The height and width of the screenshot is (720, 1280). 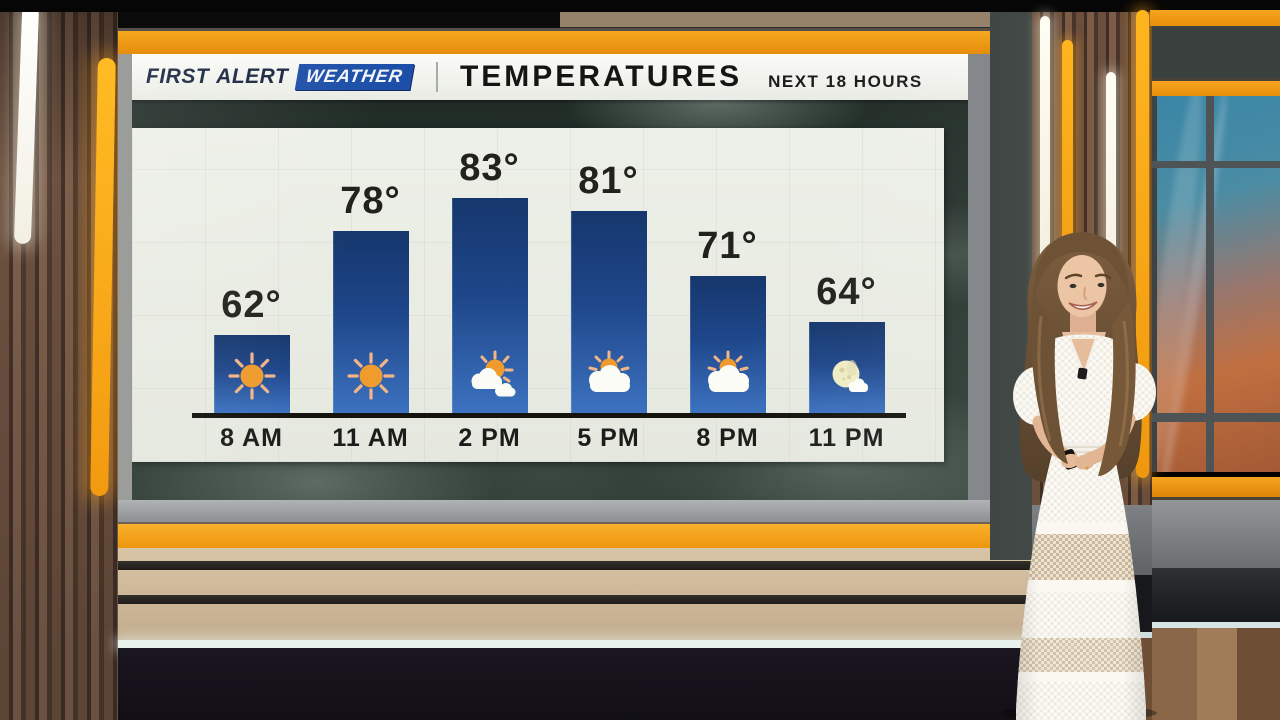 What do you see at coordinates (1216, 87) in the screenshot?
I see `window-orange-header` at bounding box center [1216, 87].